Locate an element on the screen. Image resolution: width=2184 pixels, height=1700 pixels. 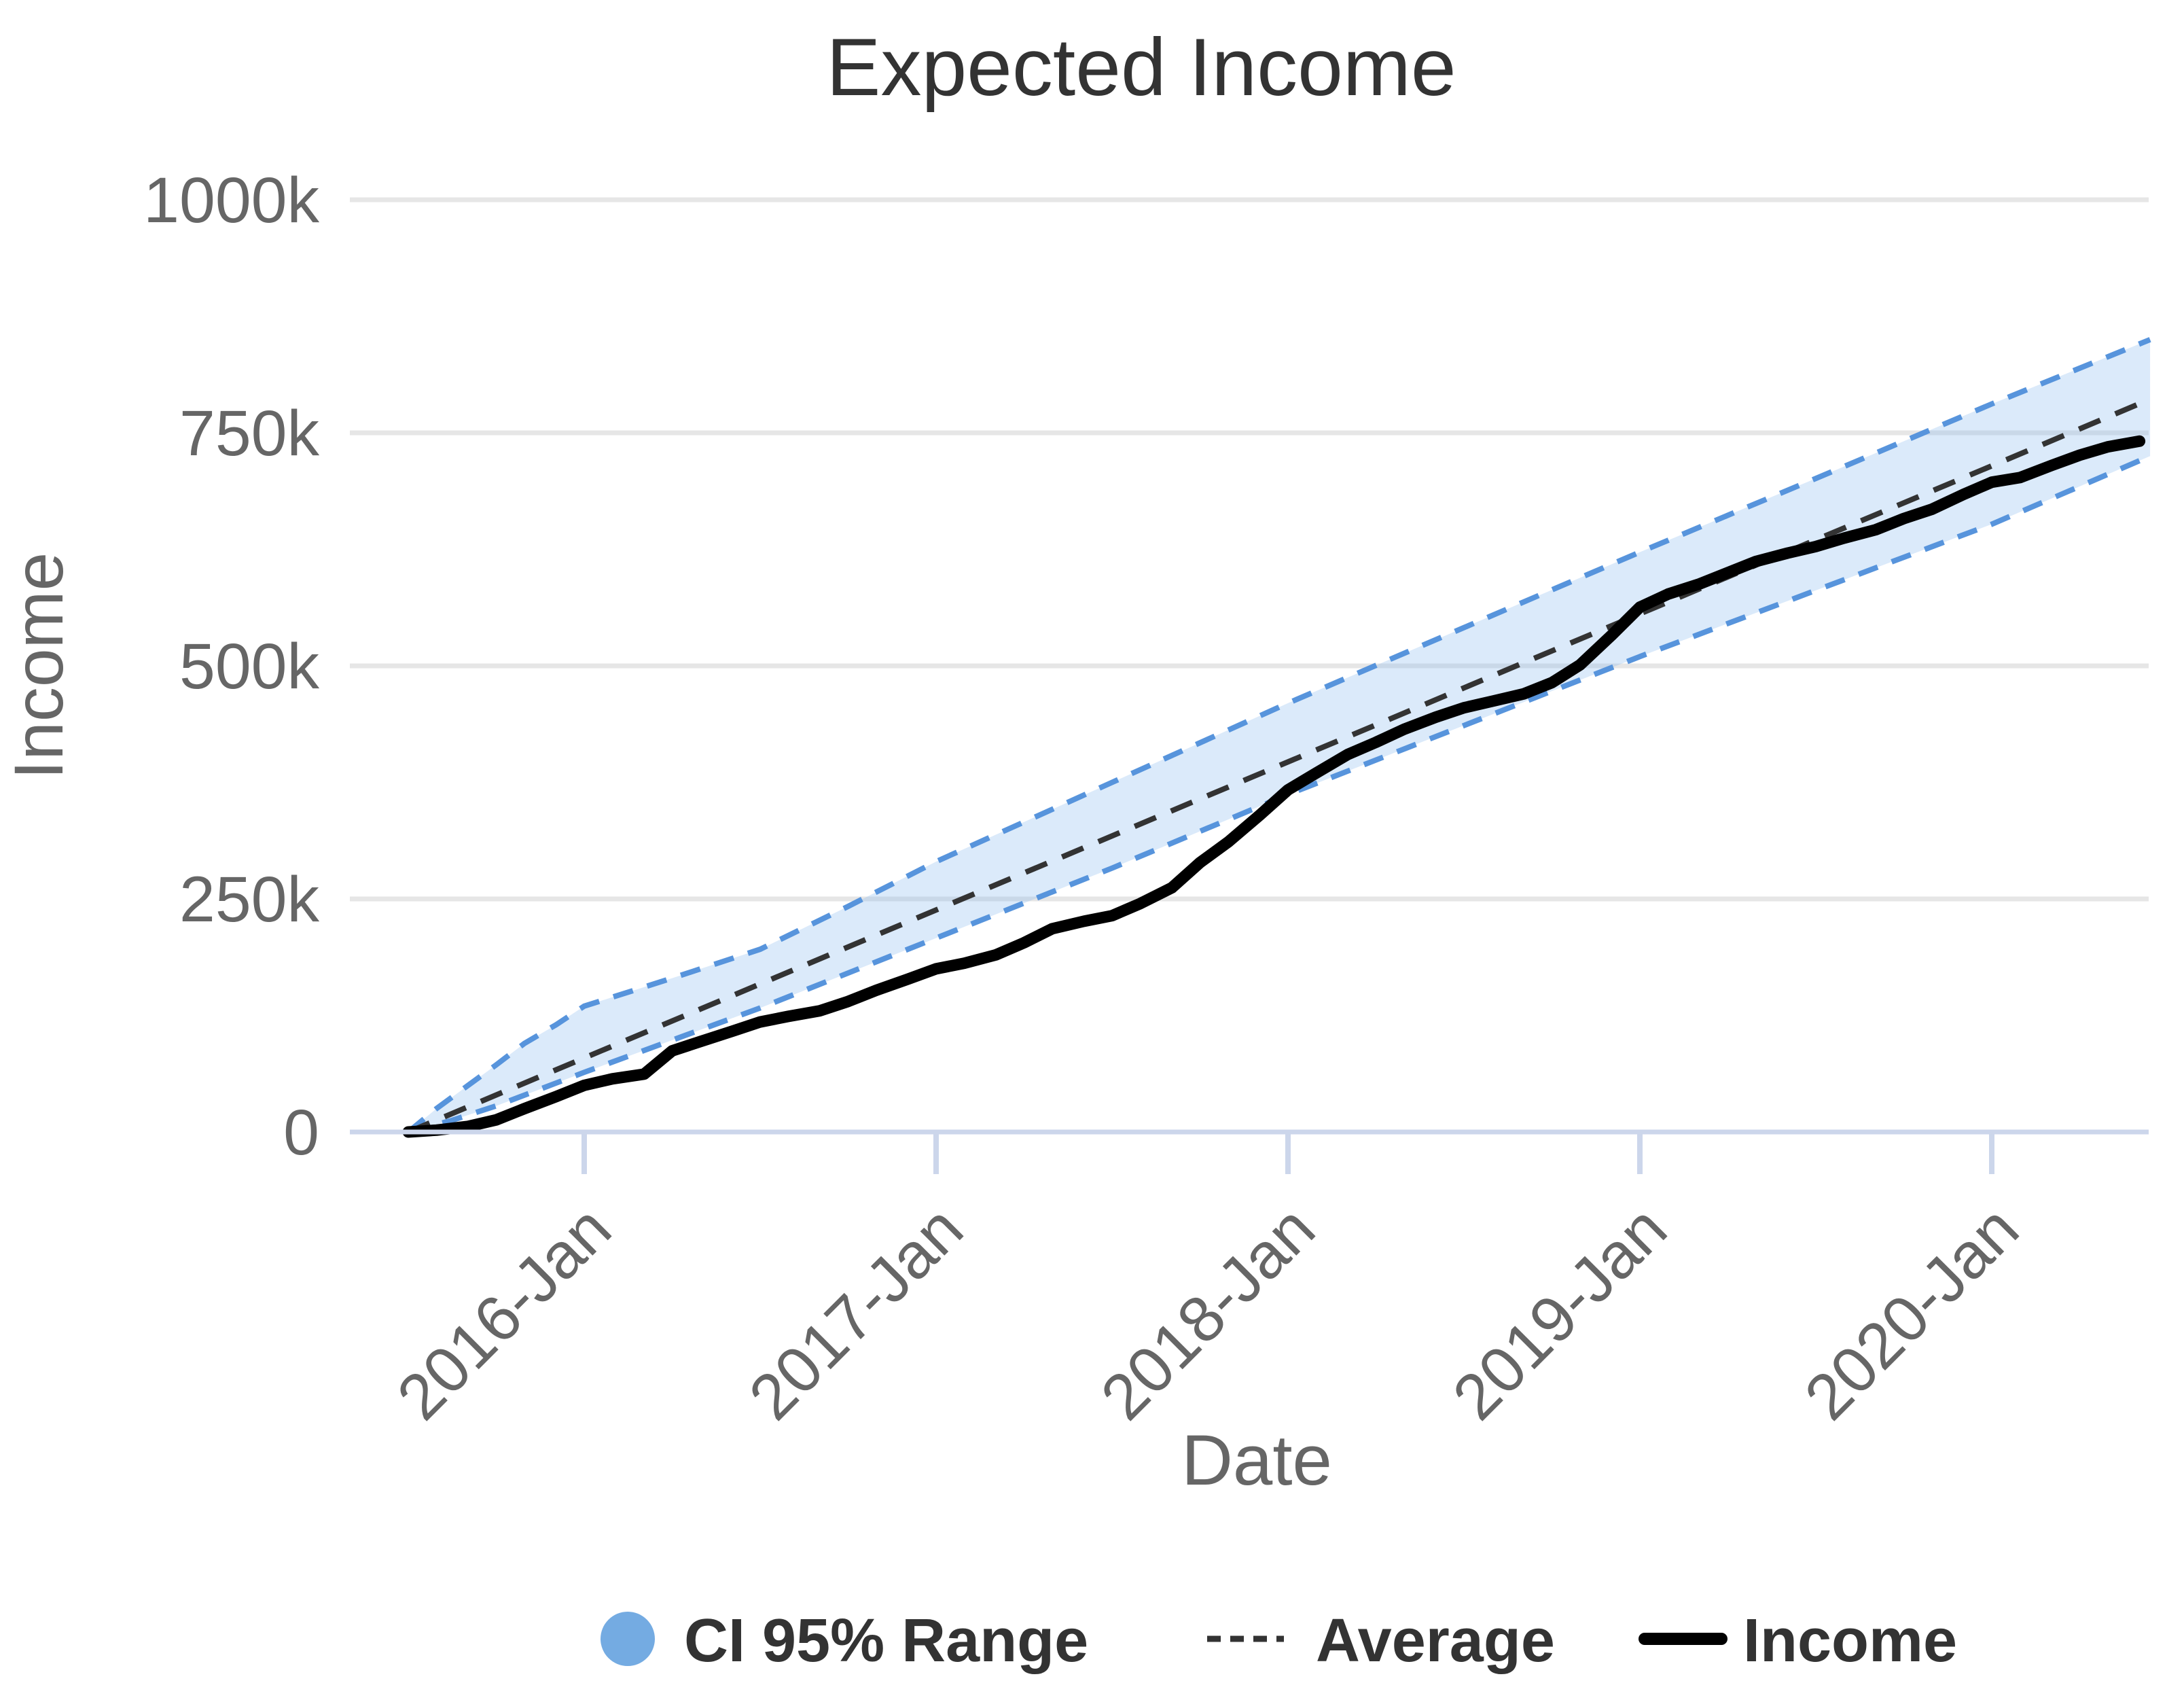
y-tick-label: 1000k is located at coordinates (231, 200).